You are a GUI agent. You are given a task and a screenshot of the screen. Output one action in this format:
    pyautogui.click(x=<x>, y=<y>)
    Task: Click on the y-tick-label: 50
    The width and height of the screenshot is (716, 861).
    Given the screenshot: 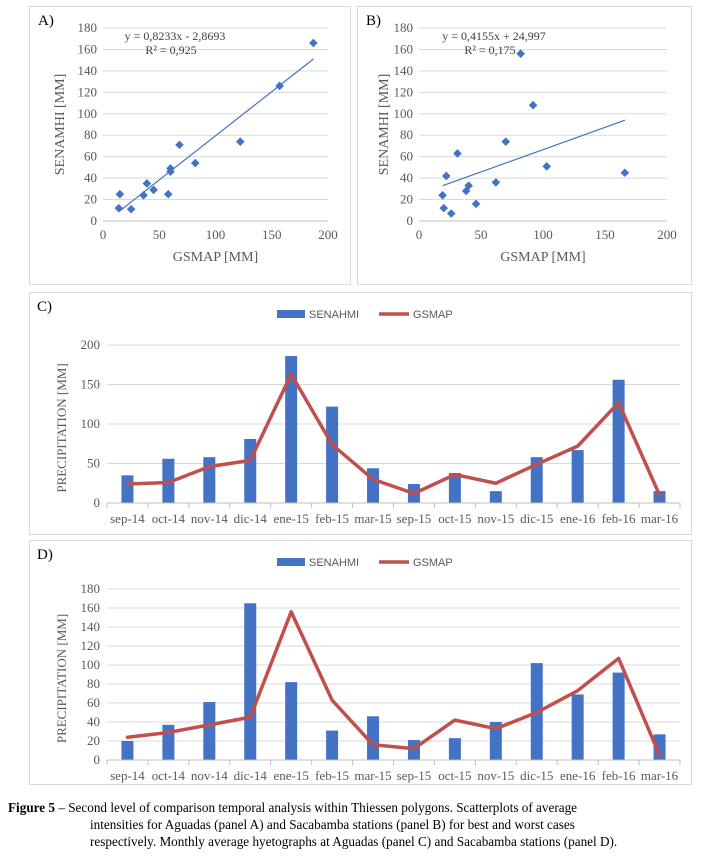 What is the action you would take?
    pyautogui.click(x=93, y=463)
    